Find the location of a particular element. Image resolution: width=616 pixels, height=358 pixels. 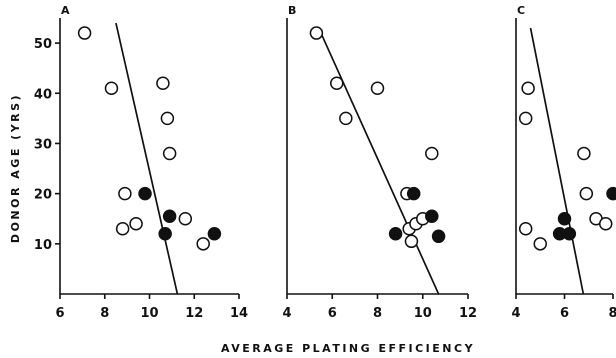

y-tick-label: 20 is located at coordinates (43, 195).